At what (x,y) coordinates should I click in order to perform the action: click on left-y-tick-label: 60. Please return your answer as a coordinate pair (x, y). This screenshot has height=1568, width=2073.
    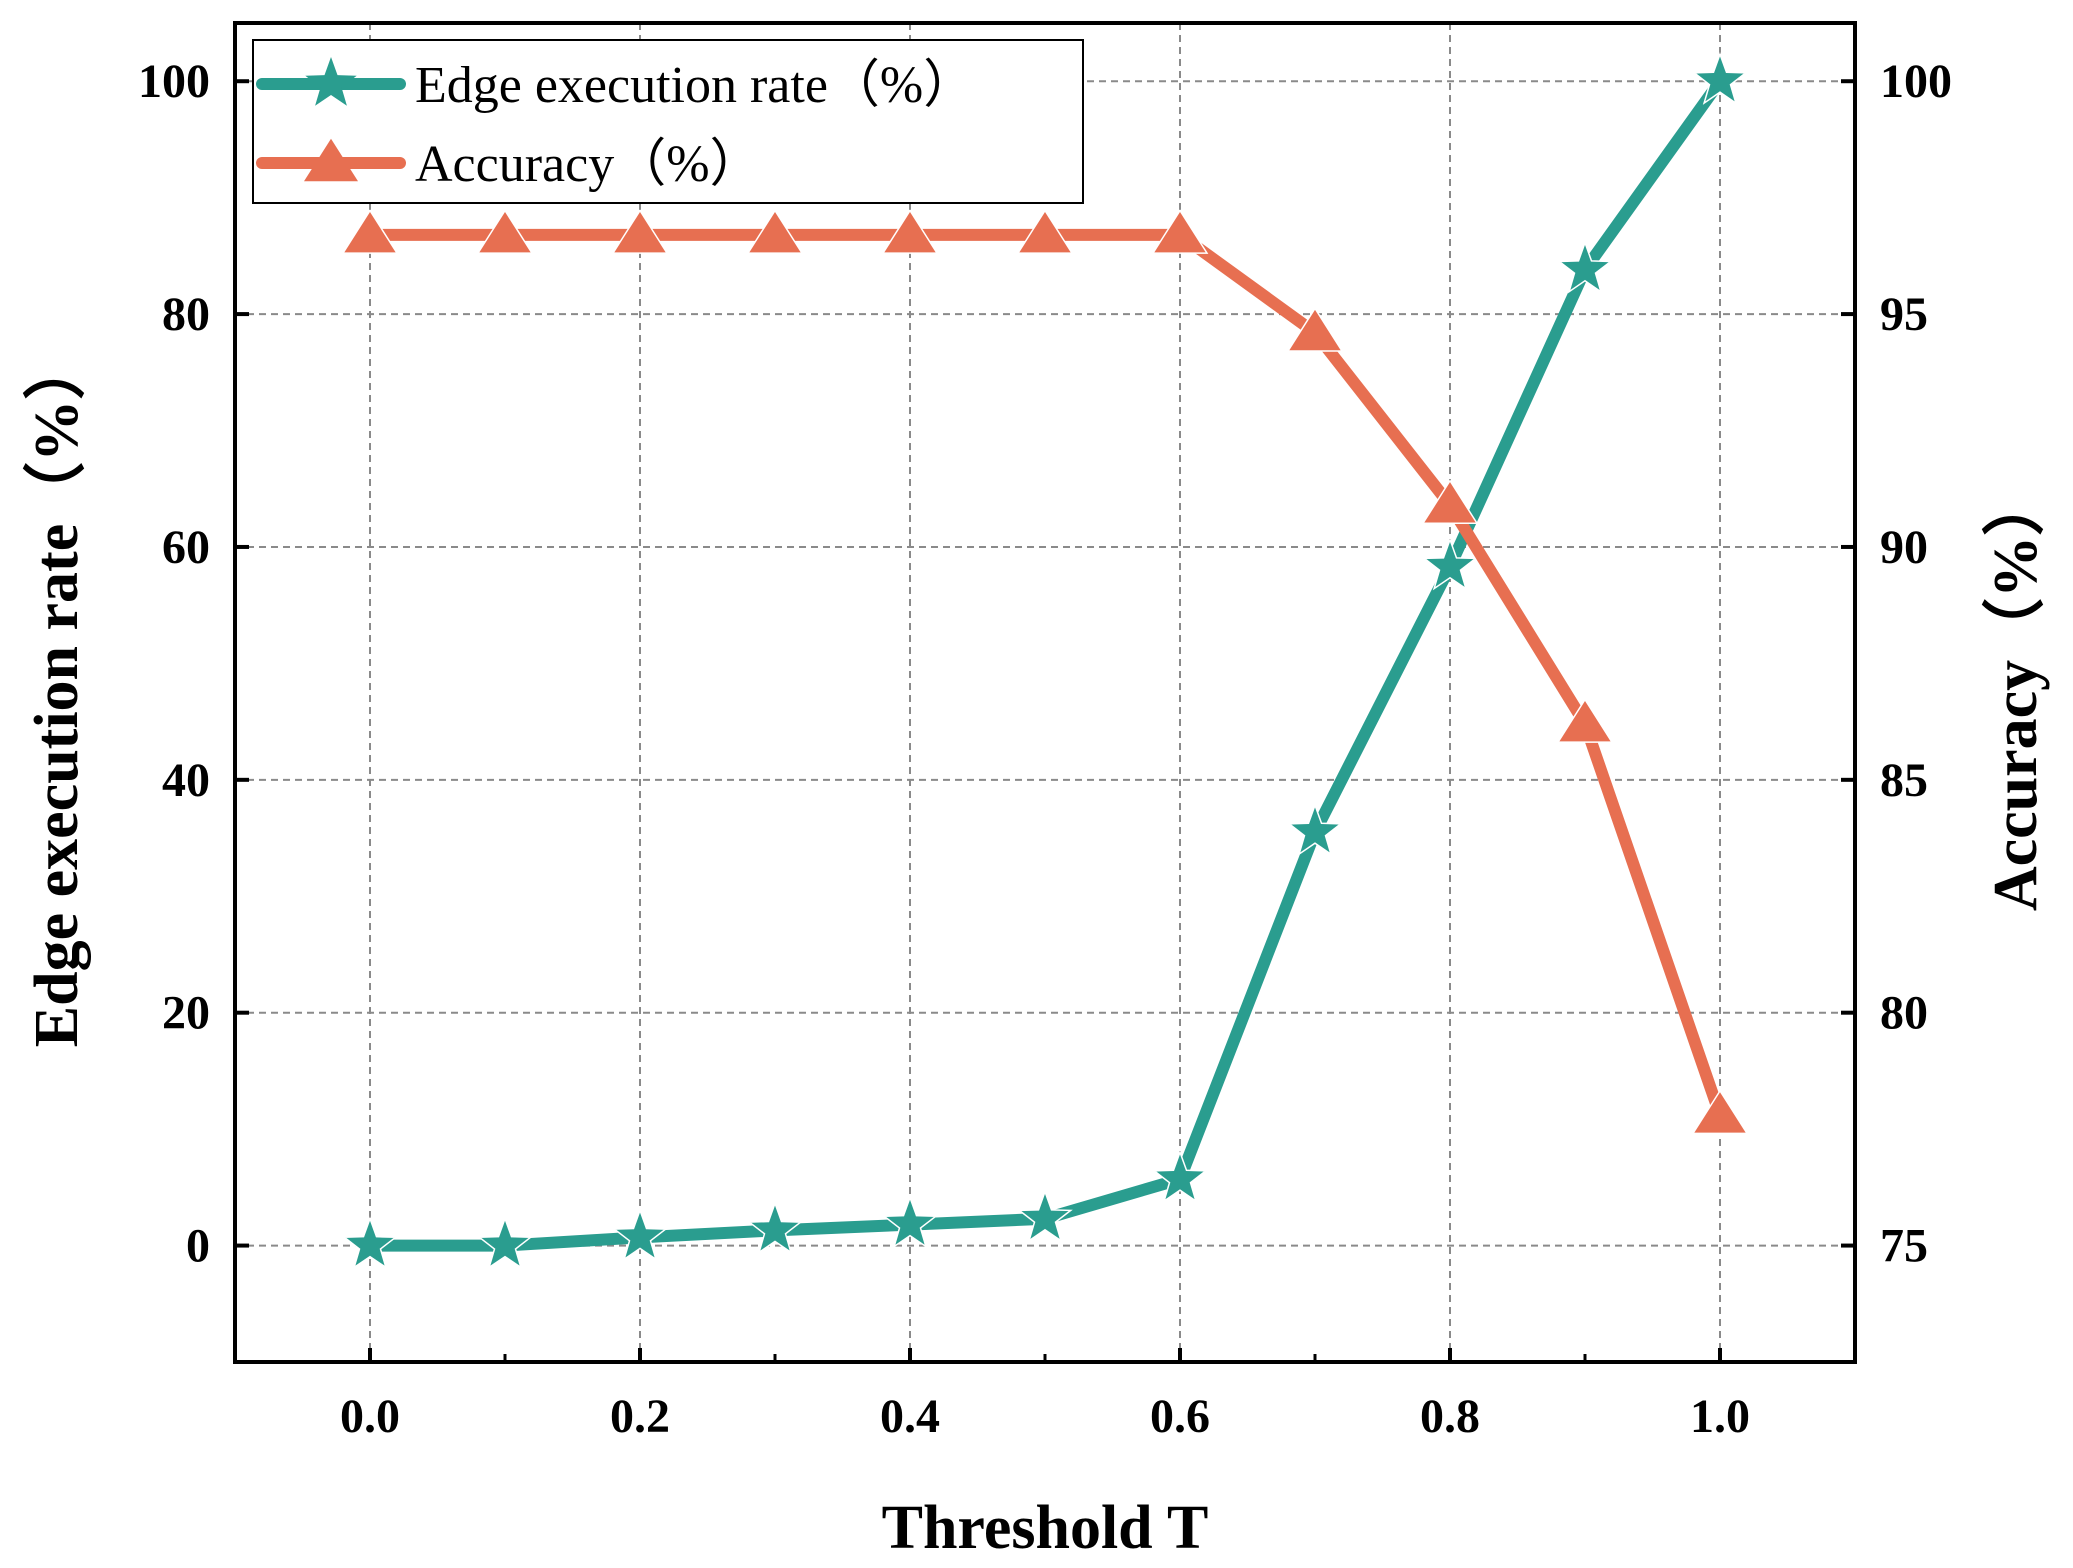
    Looking at the image, I should click on (186, 547).